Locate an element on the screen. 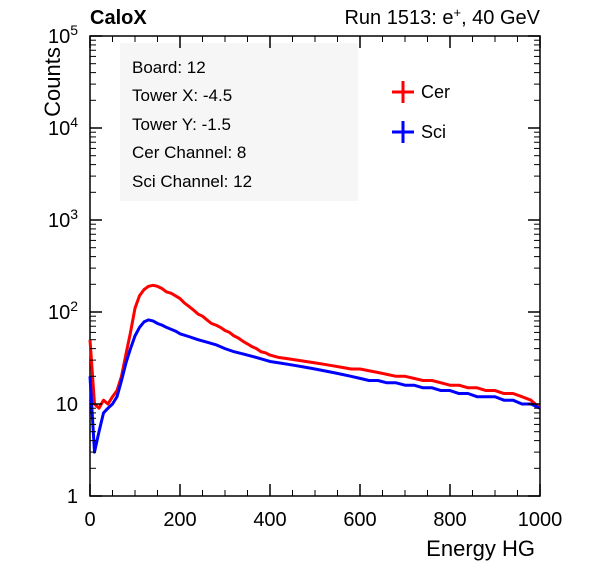  y-tick-label: 10 is located at coordinates (67, 405).